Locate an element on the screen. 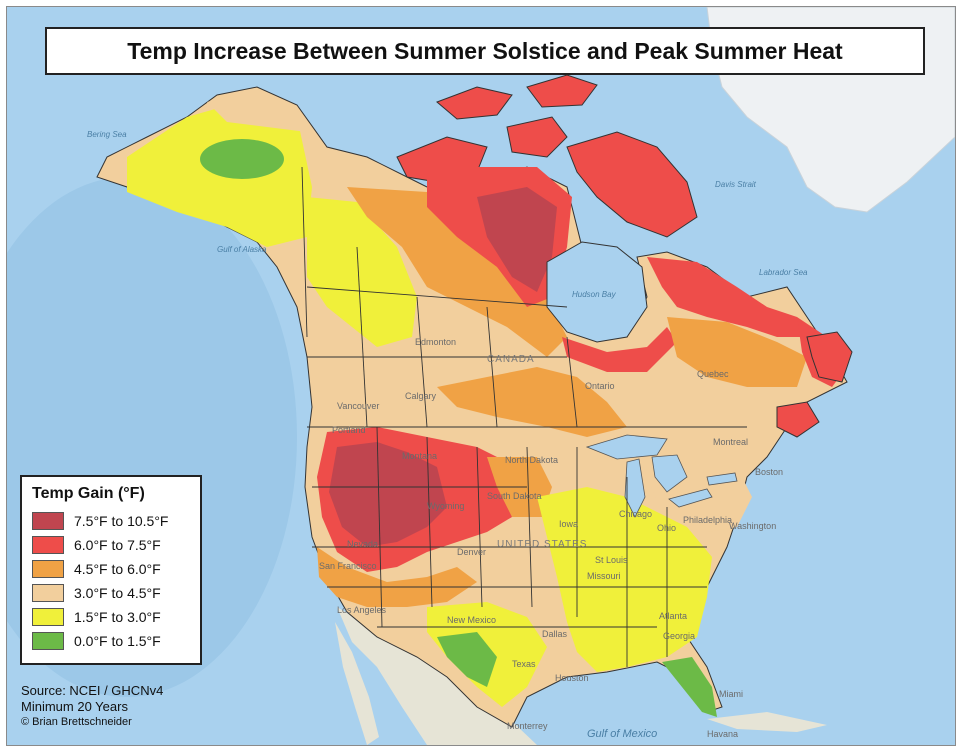  label-south-dakota: South Dakota is located at coordinates (514, 496).